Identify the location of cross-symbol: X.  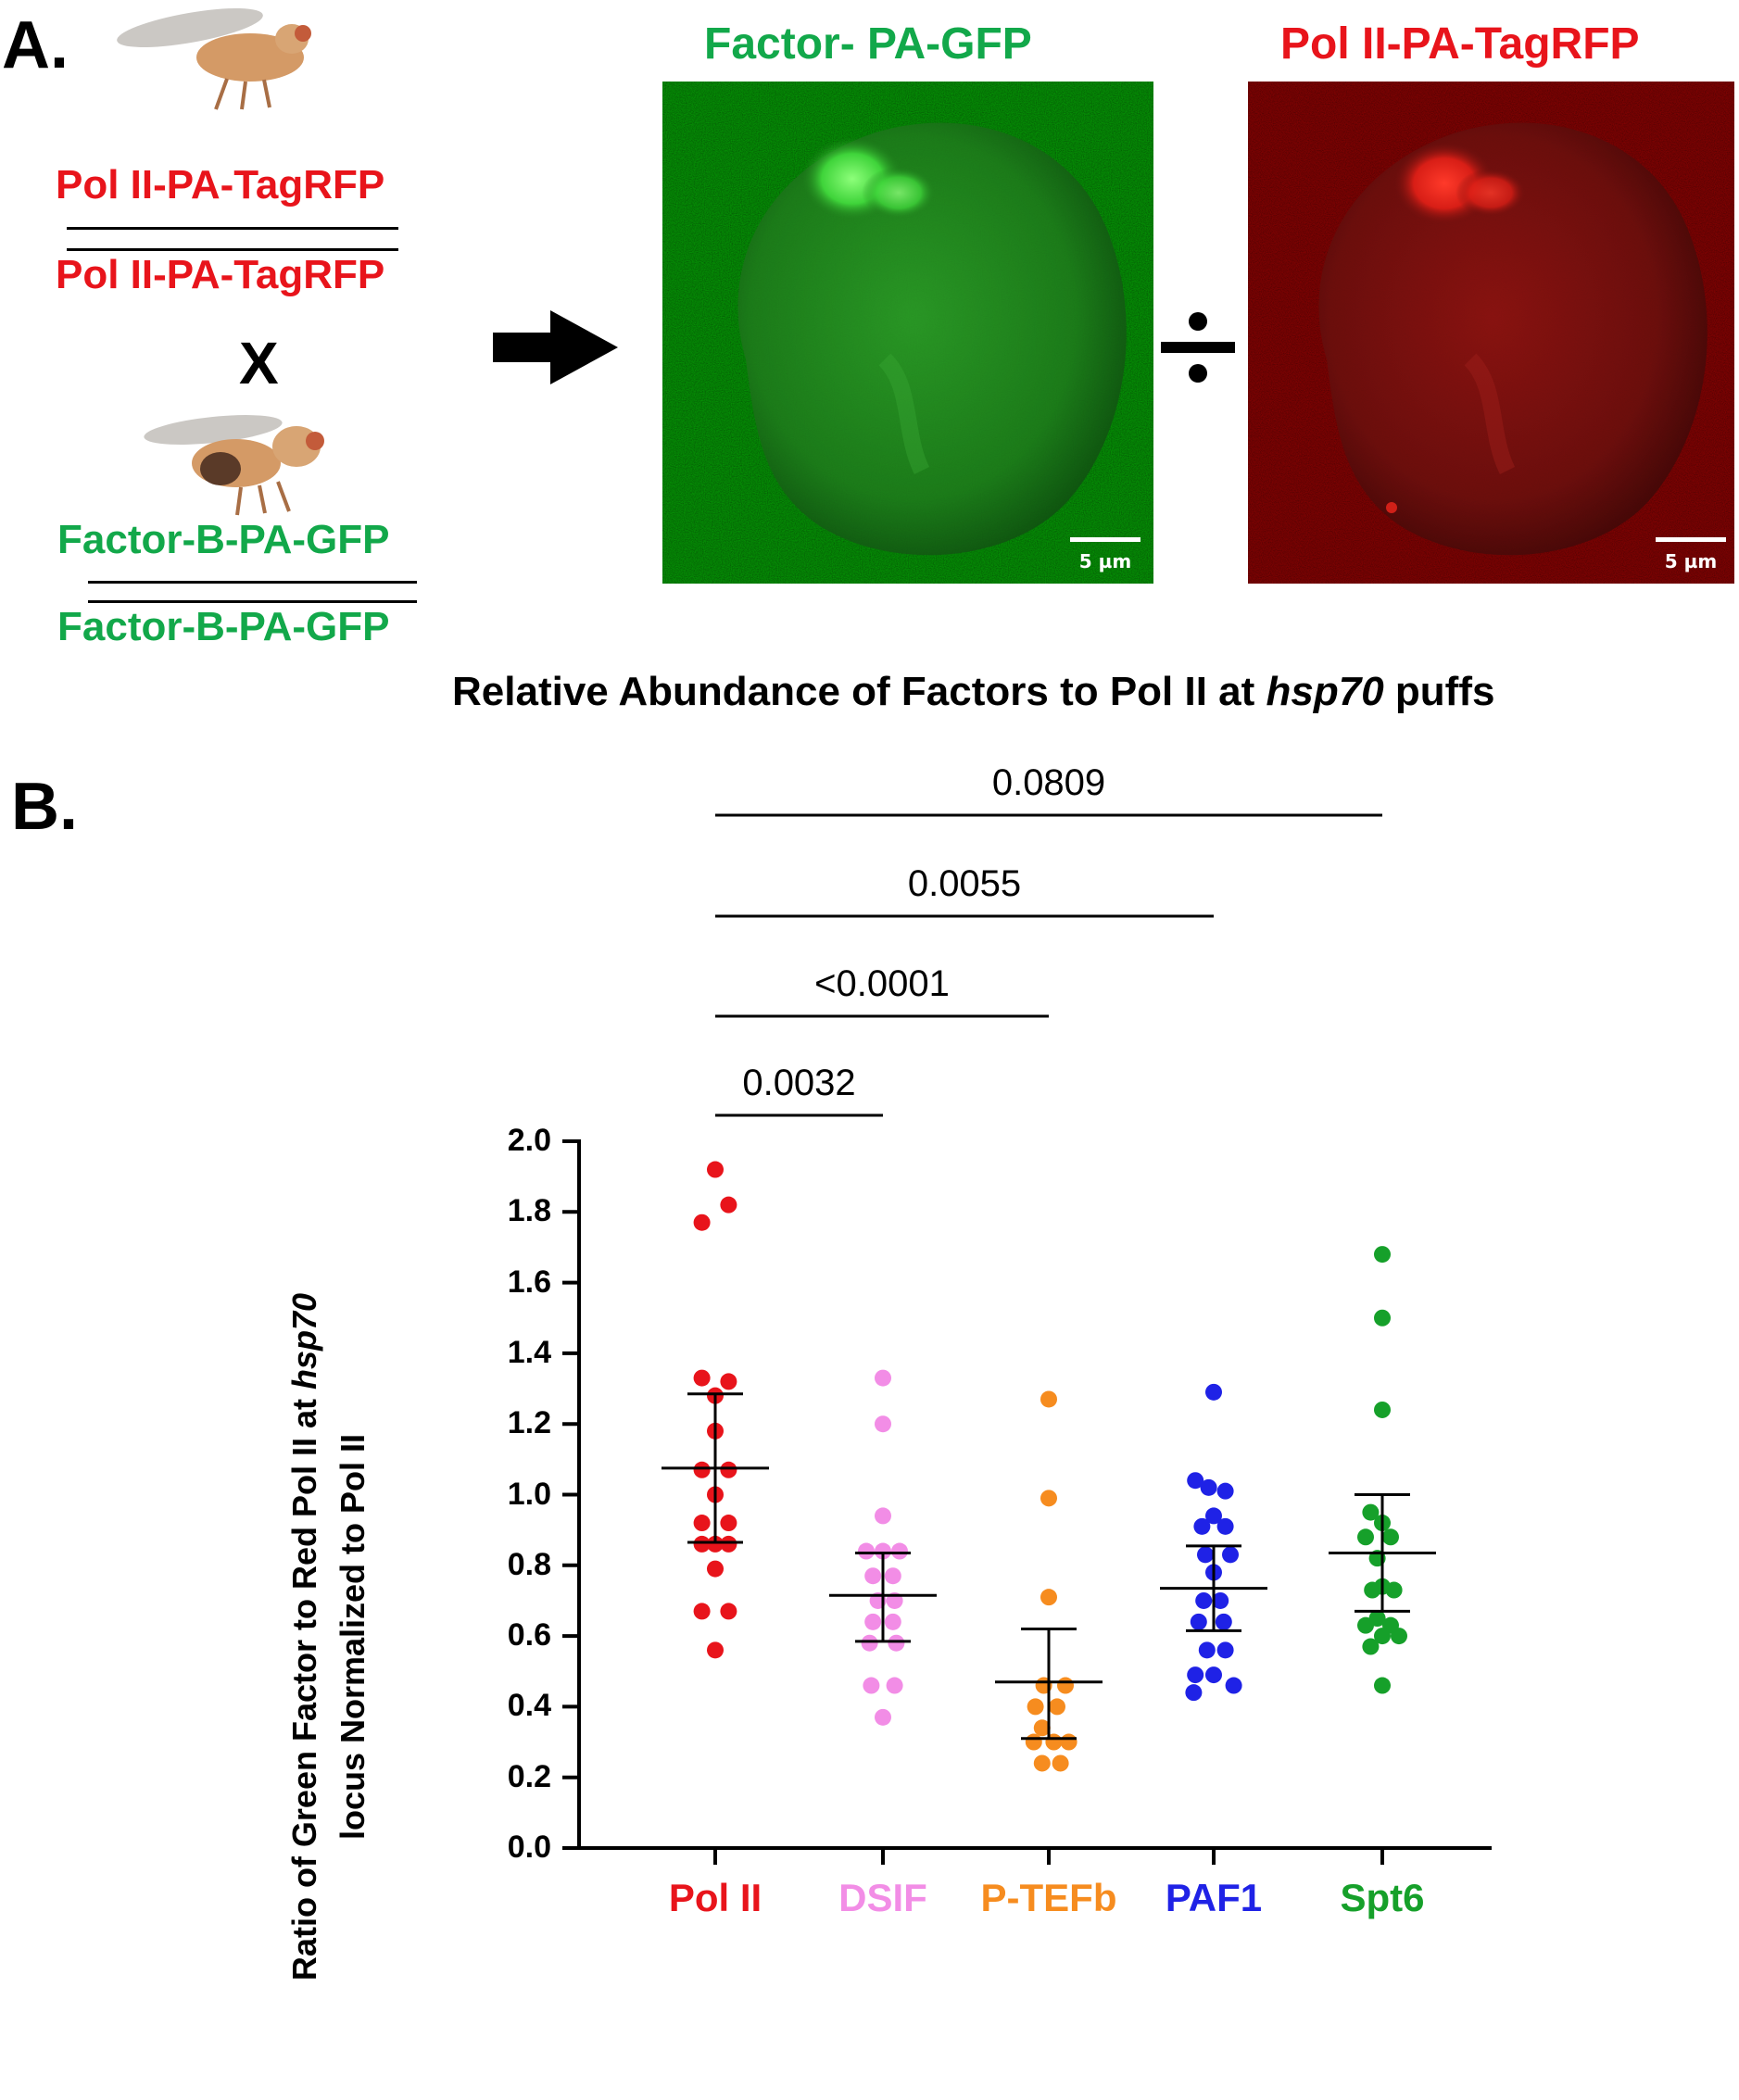
(259, 363).